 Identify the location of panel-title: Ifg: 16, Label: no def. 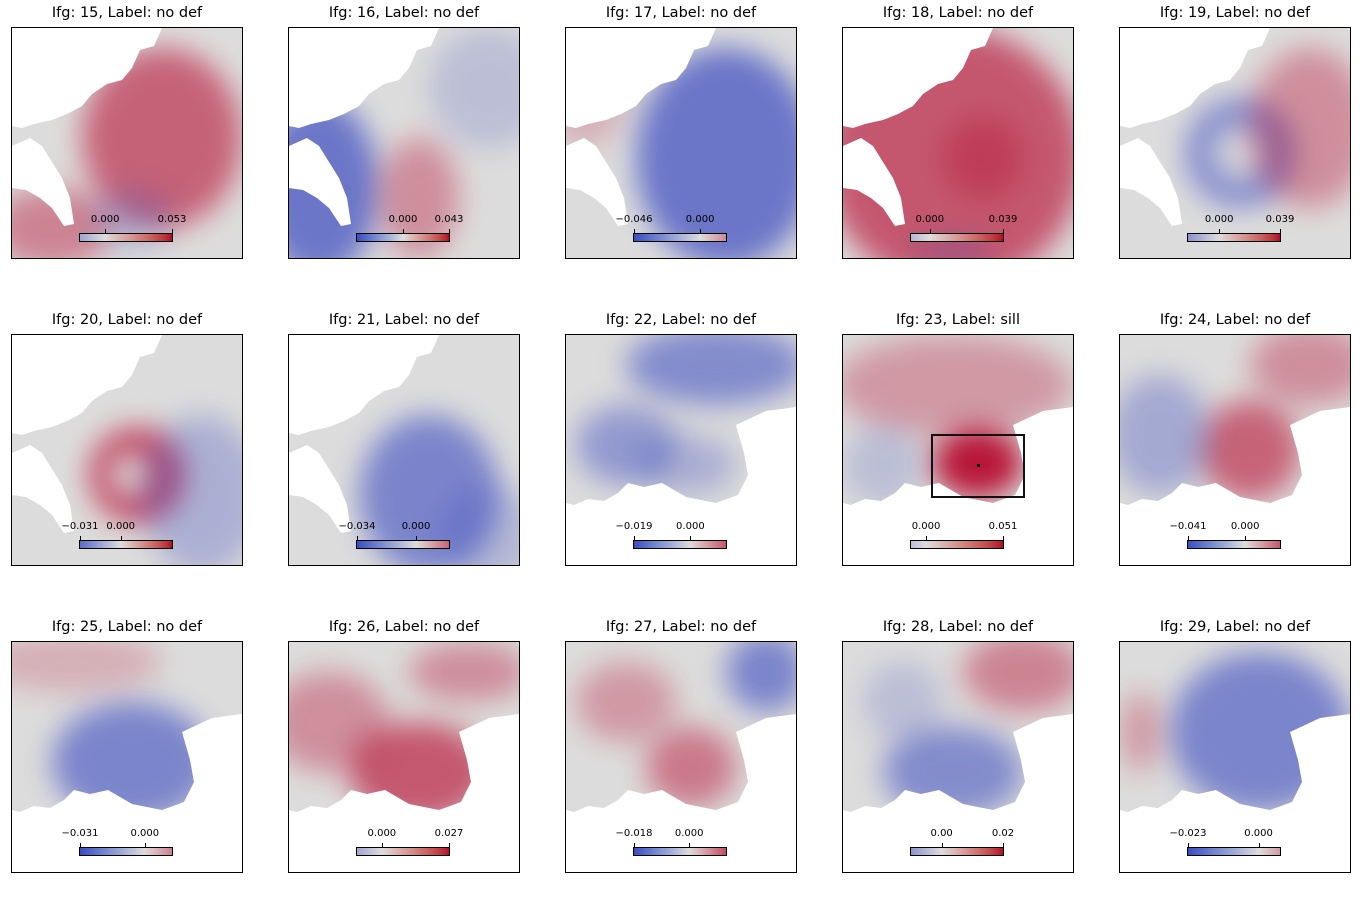
(404, 13).